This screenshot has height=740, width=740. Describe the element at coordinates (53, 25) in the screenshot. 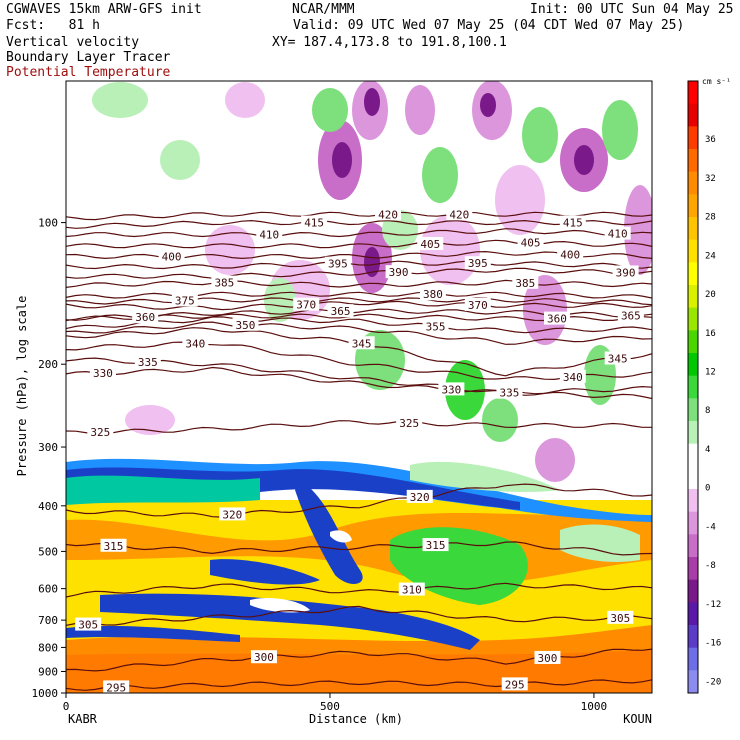

I see `forecast-hour: Fcst: 81 h` at that location.